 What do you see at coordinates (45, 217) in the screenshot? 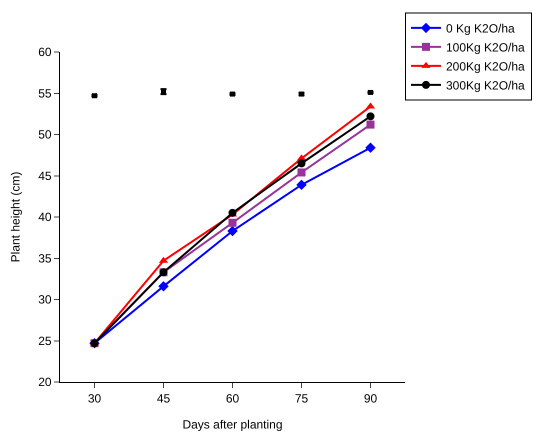
I see `y-tick-label: 40` at bounding box center [45, 217].